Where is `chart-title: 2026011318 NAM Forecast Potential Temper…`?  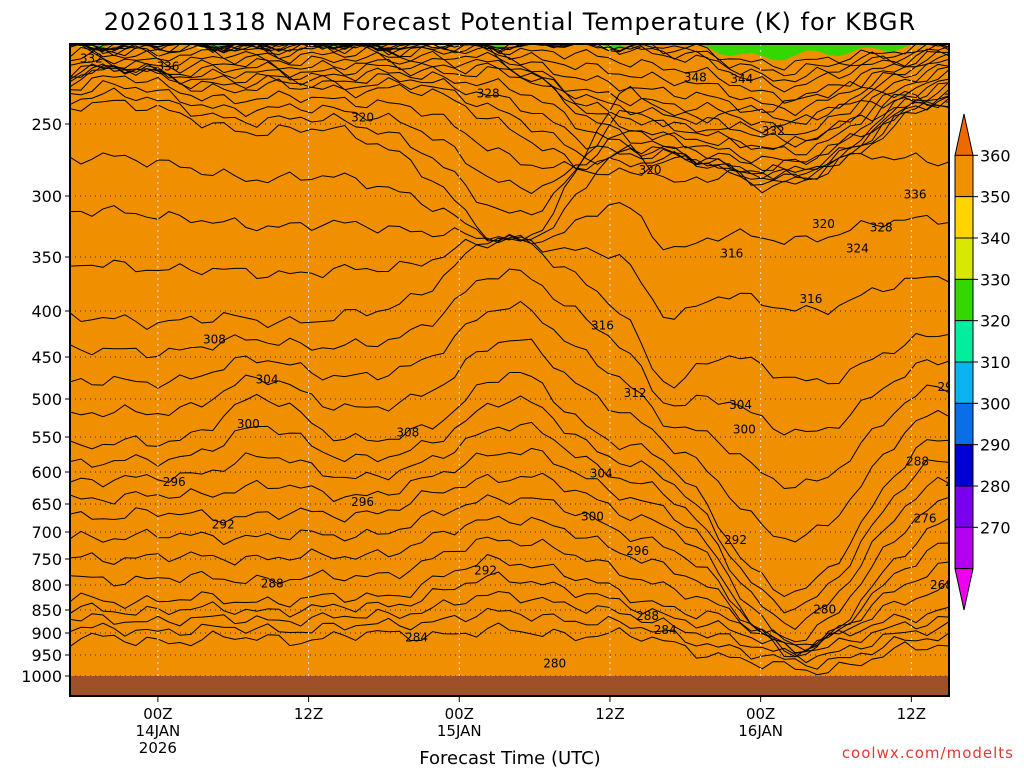
chart-title: 2026011318 NAM Forecast Potential Temper… is located at coordinates (510, 22).